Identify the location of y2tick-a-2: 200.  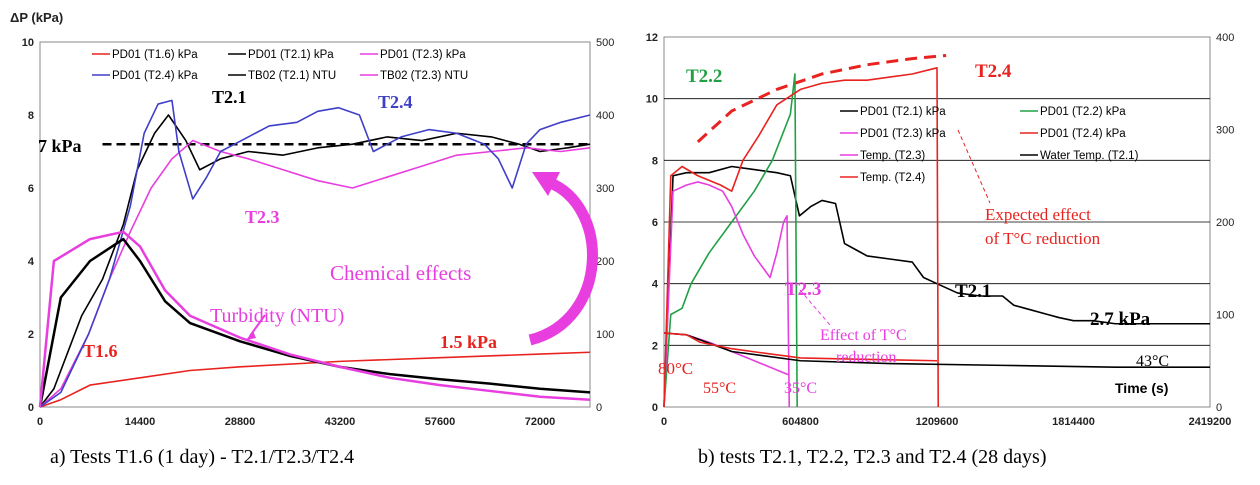
(605, 262).